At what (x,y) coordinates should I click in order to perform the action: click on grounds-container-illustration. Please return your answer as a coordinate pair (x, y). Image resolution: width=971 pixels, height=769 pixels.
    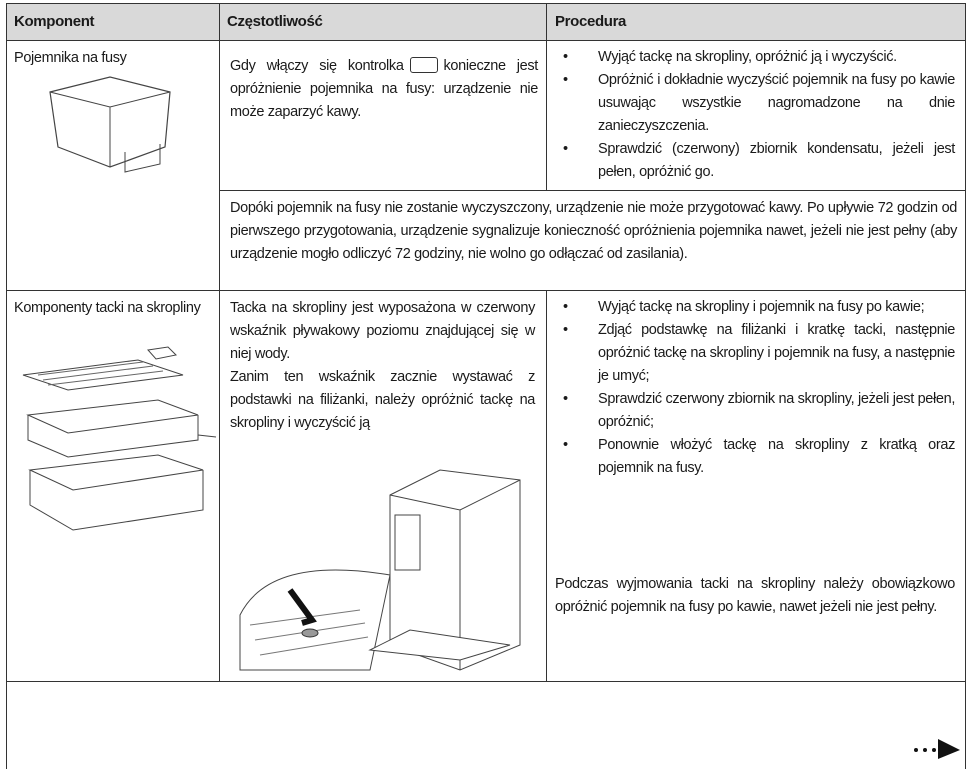
    Looking at the image, I should click on (110, 124).